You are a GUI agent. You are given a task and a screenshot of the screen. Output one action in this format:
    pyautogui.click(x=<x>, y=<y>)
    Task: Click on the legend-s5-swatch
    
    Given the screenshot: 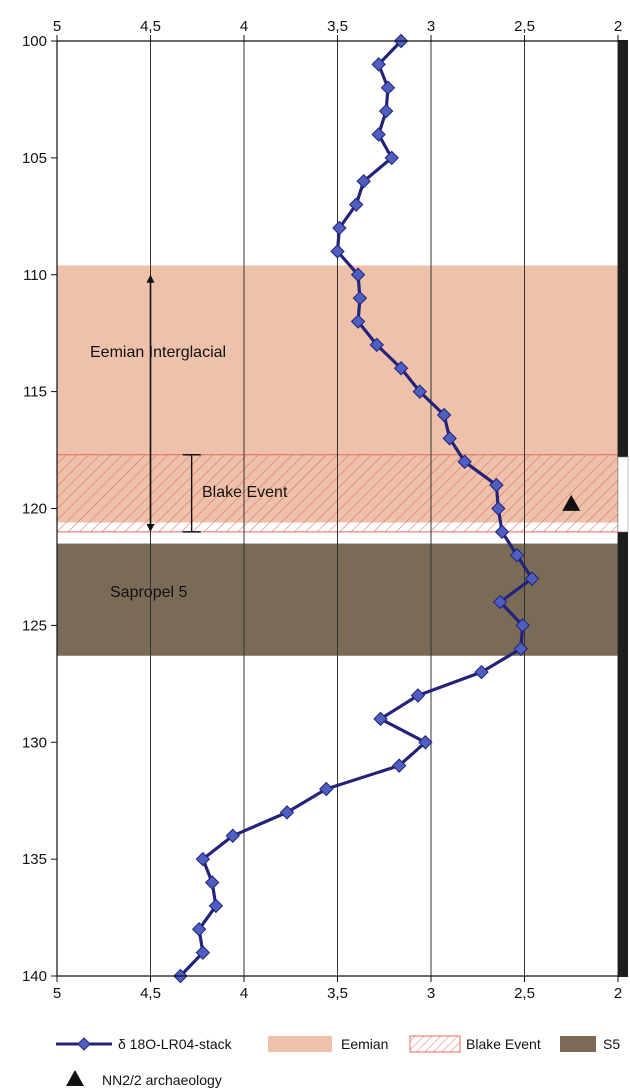 What is the action you would take?
    pyautogui.click(x=578, y=1044)
    